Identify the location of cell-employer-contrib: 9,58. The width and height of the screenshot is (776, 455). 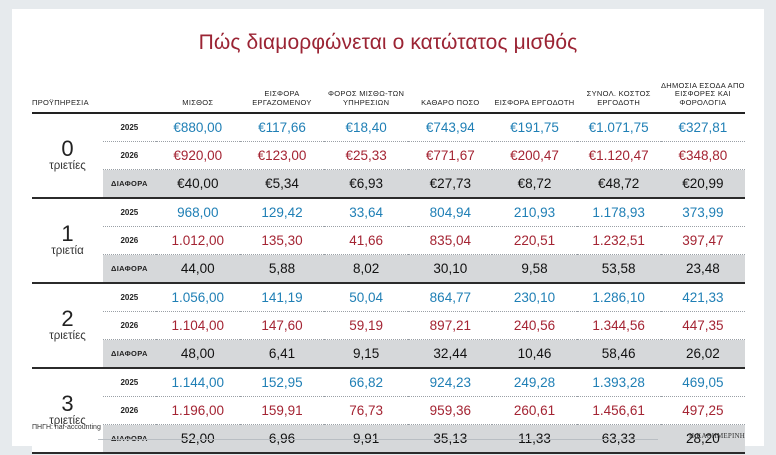
(534, 269).